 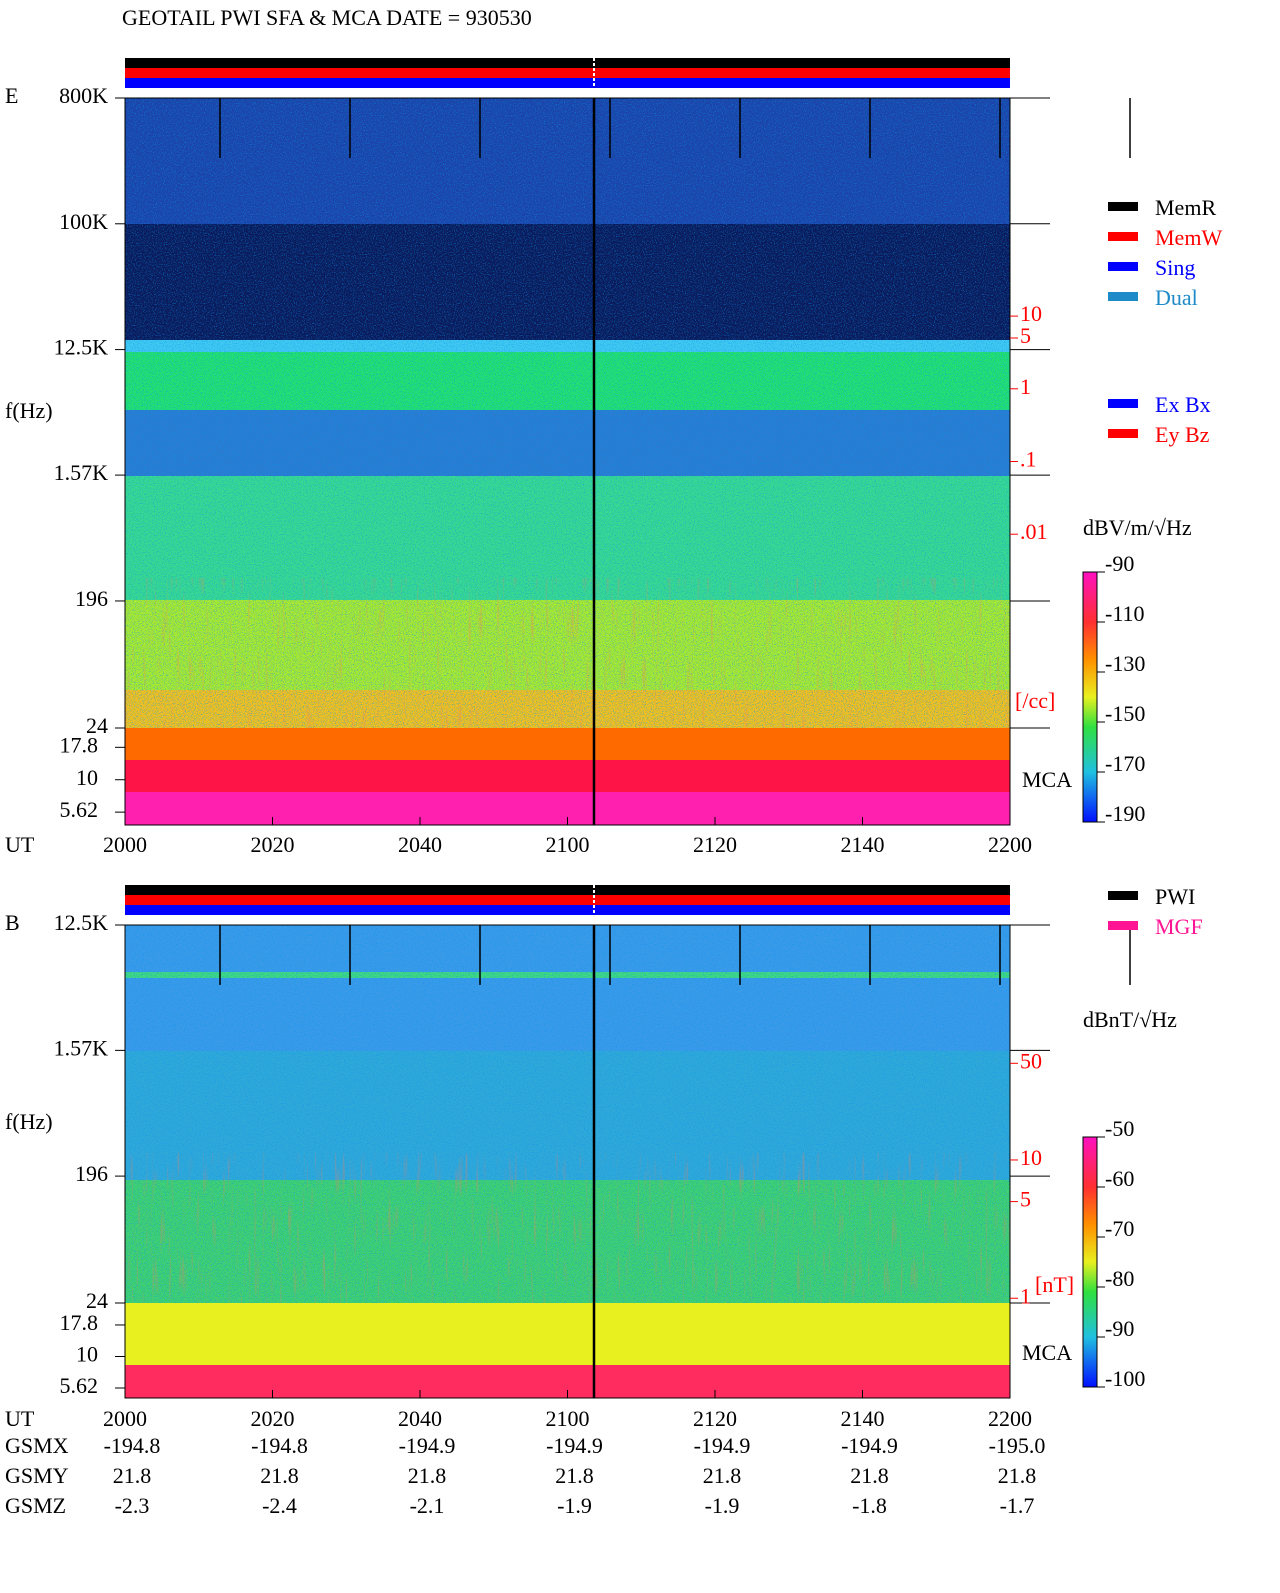 I want to click on legend-label: PWI, so click(x=1175, y=896).